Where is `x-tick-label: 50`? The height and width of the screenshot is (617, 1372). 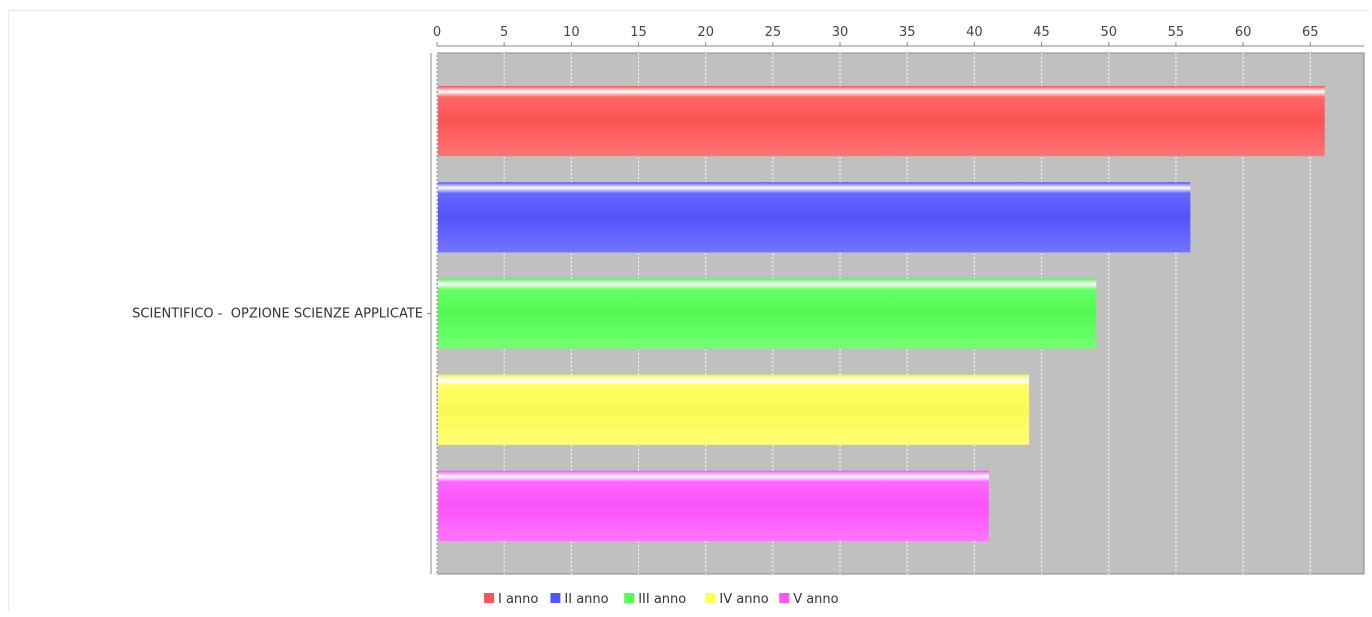 x-tick-label: 50 is located at coordinates (1108, 32).